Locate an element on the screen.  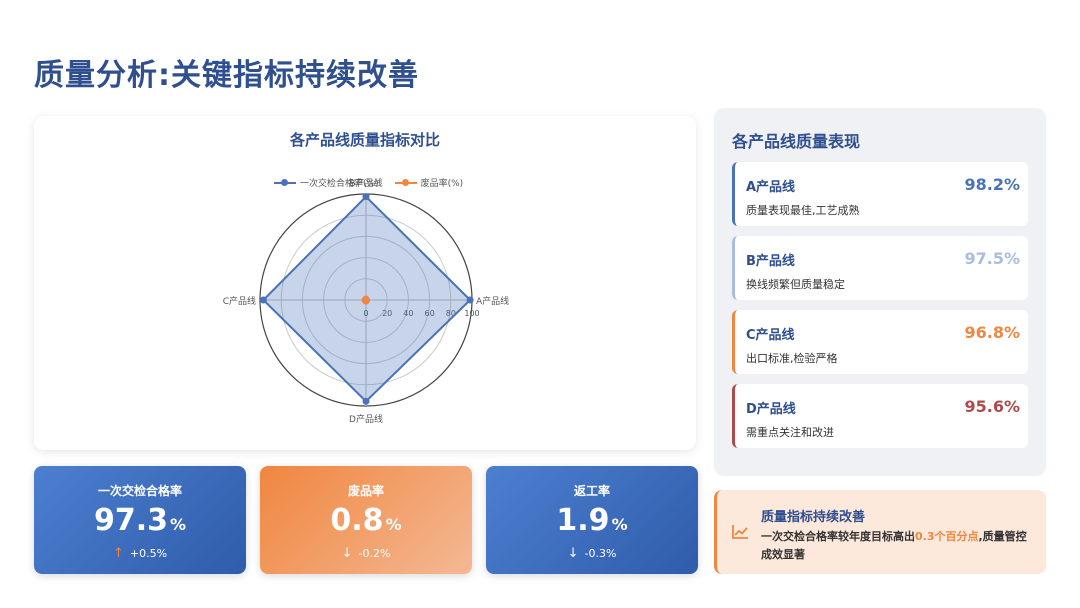
kpi-card-scrap-rate: 废品率 0.8% ↓ -0.2% is located at coordinates (366, 520).